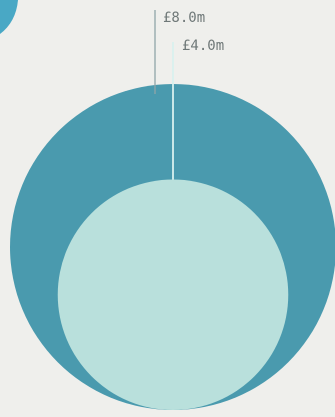 This screenshot has height=417, width=335. What do you see at coordinates (184, 18) in the screenshot?
I see `outer-value-label: £8.0m` at bounding box center [184, 18].